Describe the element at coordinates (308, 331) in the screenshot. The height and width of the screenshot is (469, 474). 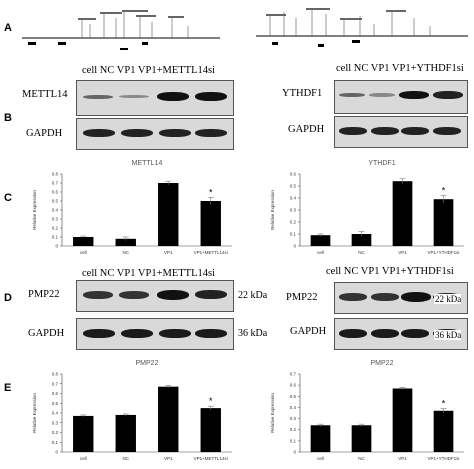
I see `blot-label-gapdh-d-right: GAPDH` at that location.